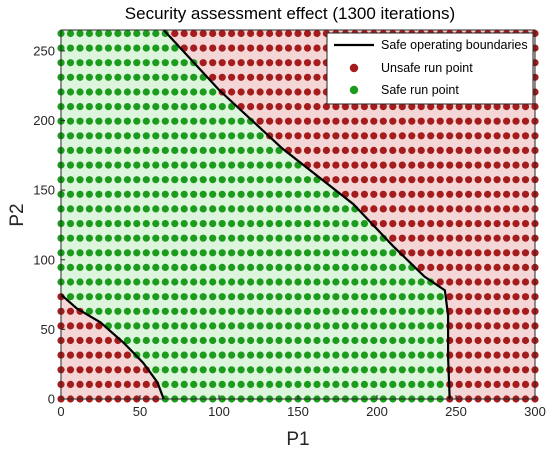 This screenshot has height=452, width=550. What do you see at coordinates (44, 50) in the screenshot?
I see `y-tick-label: 250` at bounding box center [44, 50].